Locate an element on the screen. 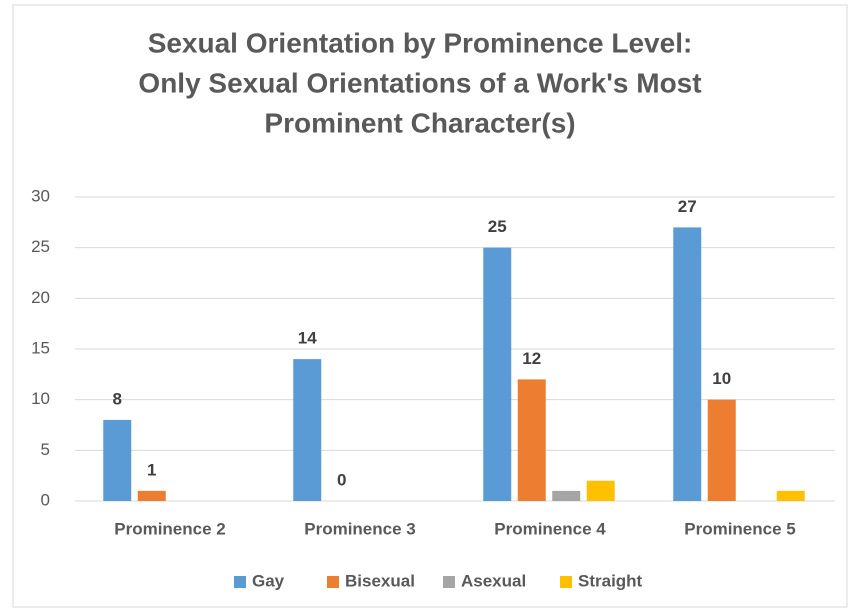 This screenshot has width=855, height=616. data-label: 27 is located at coordinates (687, 206).